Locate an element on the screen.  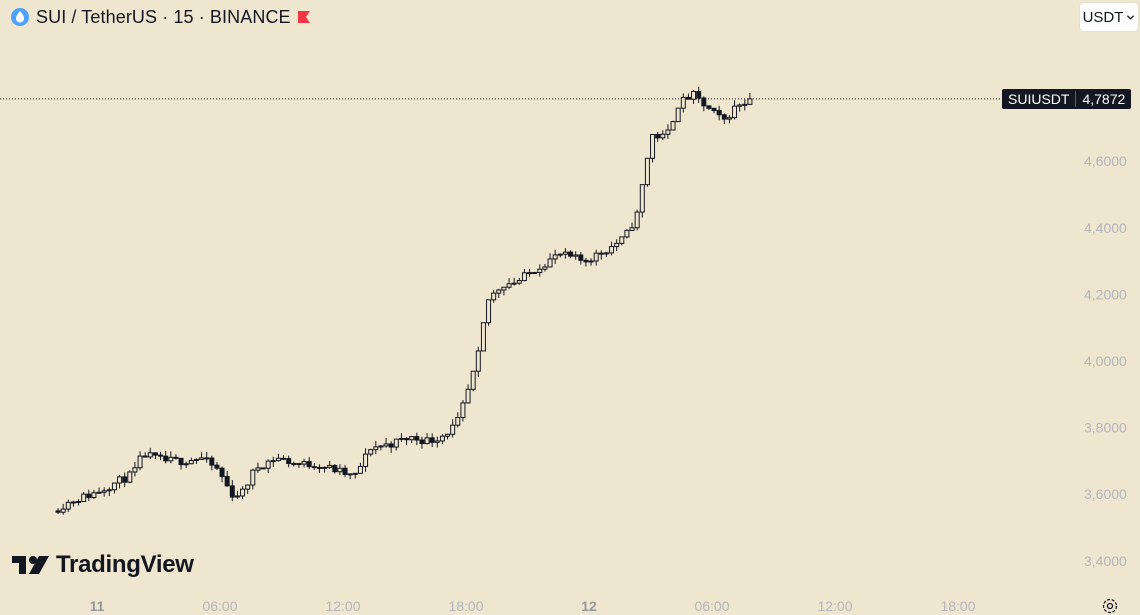
currency-label: USDT is located at coordinates (1103, 17).